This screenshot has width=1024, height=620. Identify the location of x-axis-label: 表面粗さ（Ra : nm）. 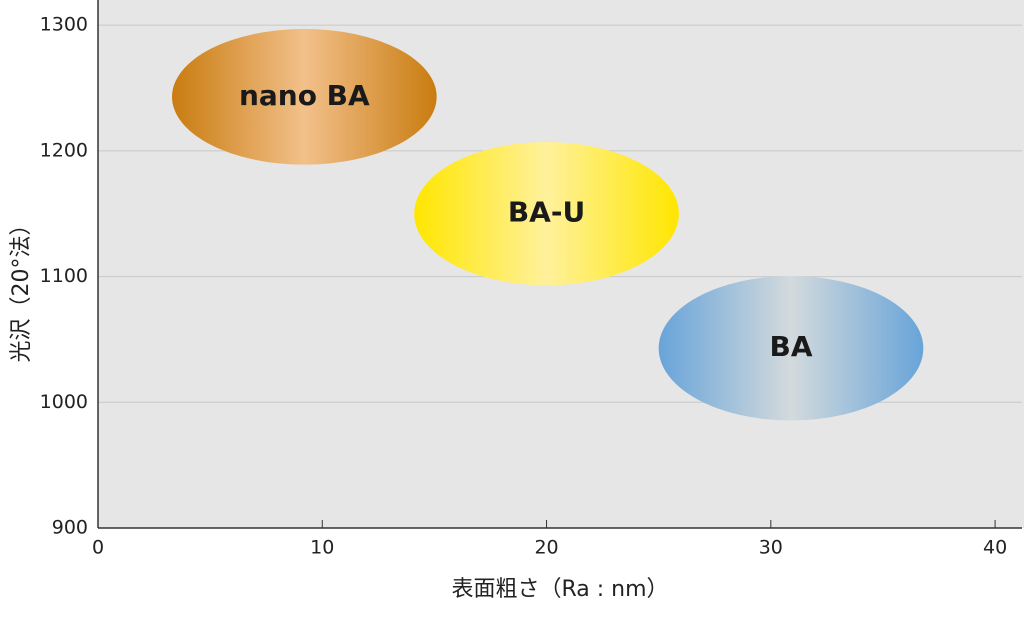
(559, 589).